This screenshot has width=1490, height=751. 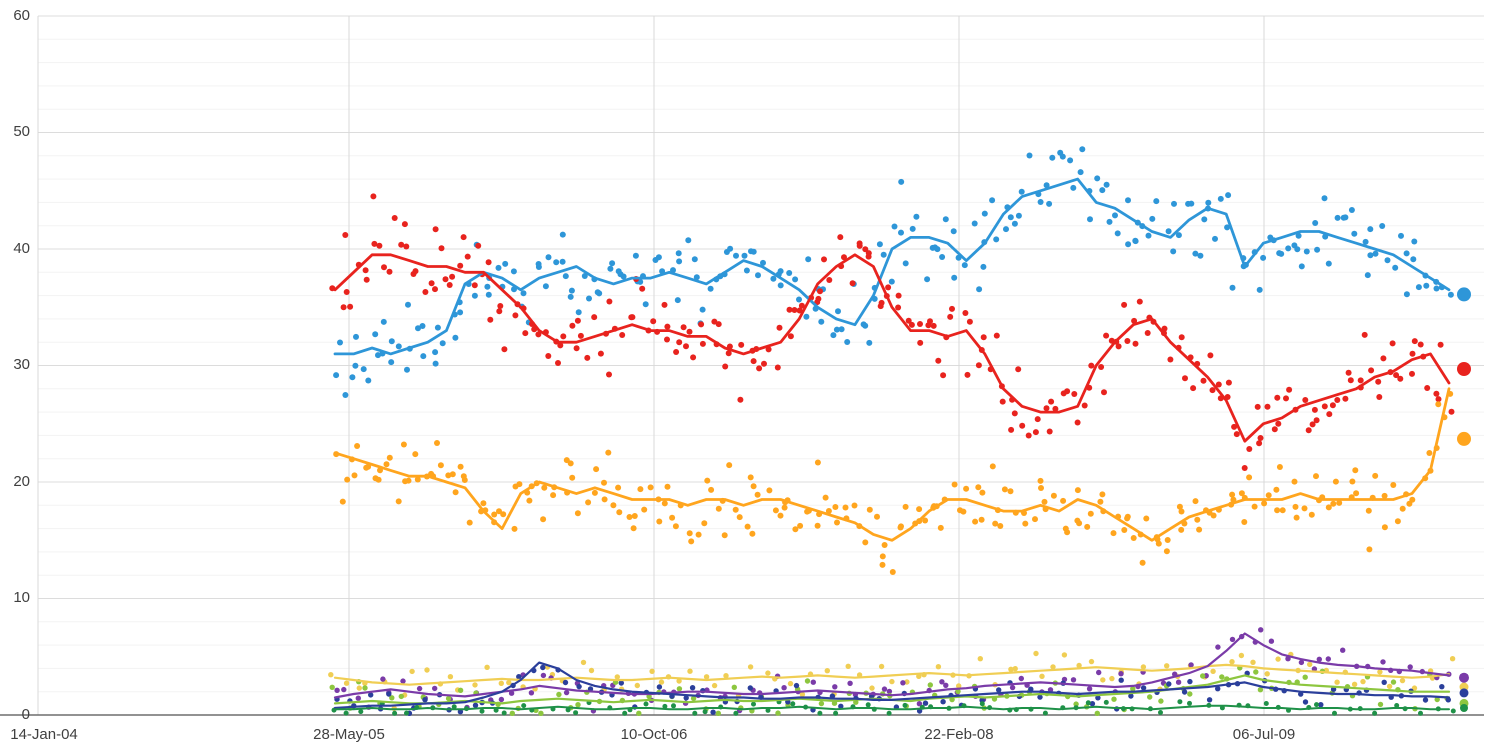 I want to click on x-axis-tick-label: 28-May-05, so click(x=349, y=734).